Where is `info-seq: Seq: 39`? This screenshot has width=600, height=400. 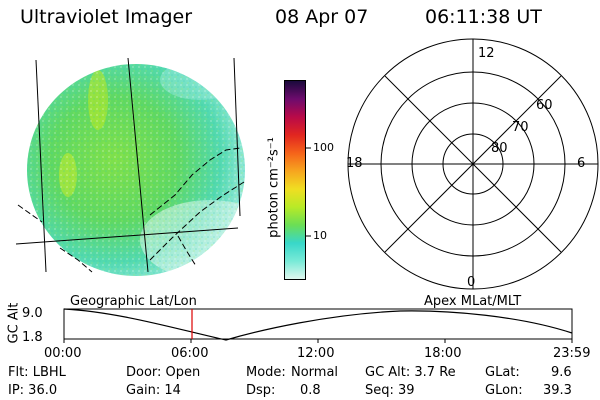
info-seq: Seq: 39 is located at coordinates (390, 390).